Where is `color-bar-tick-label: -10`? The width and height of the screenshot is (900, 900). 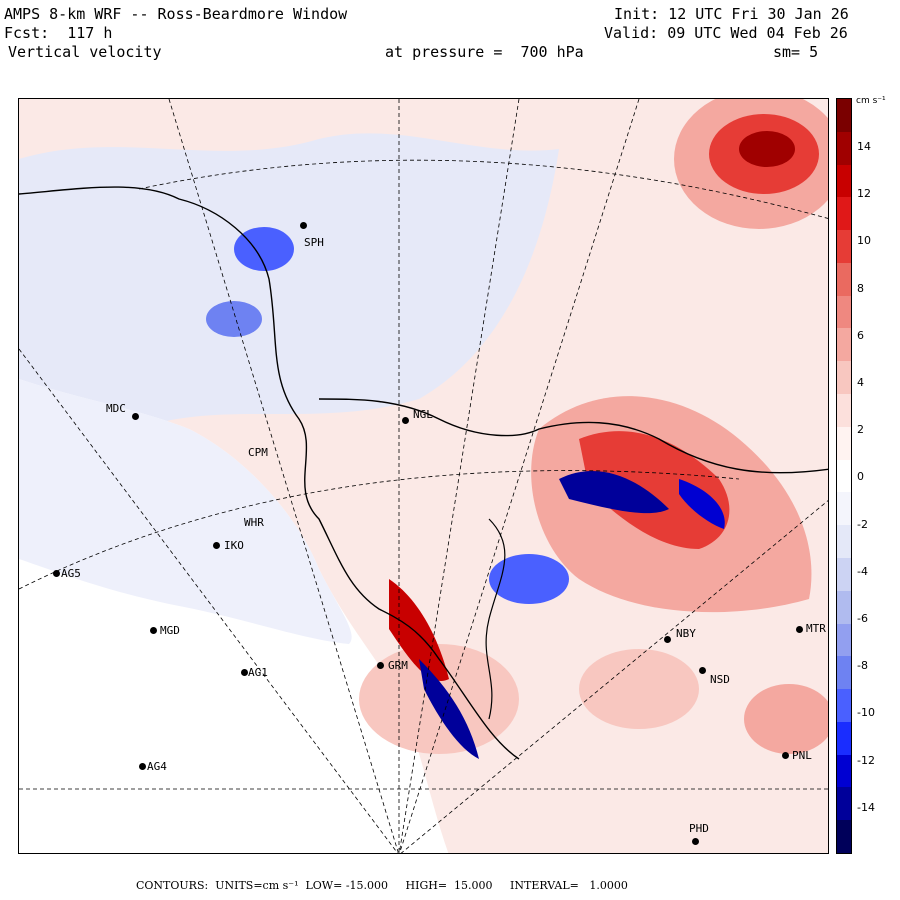 color-bar-tick-label: -10 is located at coordinates (866, 713).